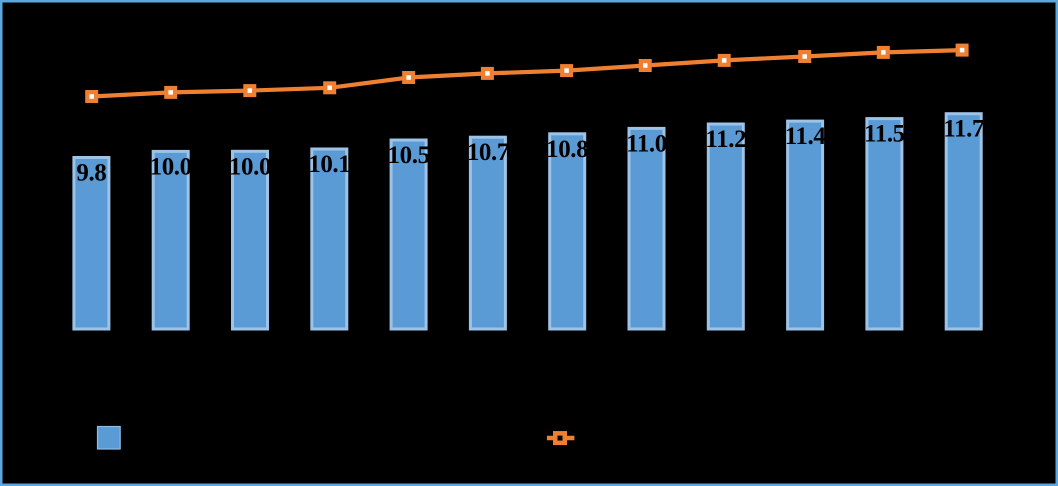 Image resolution: width=1058 pixels, height=486 pixels. I want to click on svg-text: 10.5, so click(409, 155).